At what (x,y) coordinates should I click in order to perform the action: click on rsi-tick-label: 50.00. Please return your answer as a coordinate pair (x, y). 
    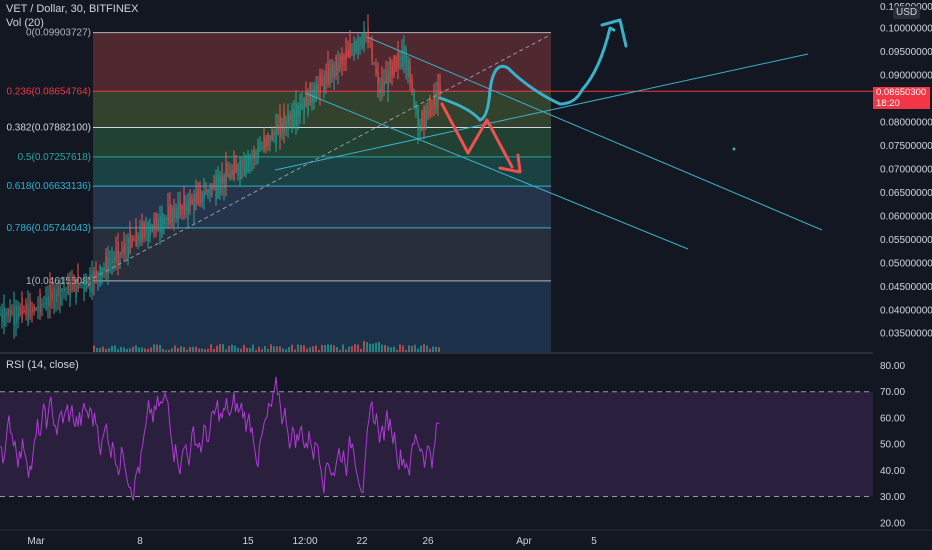
    Looking at the image, I should click on (892, 445).